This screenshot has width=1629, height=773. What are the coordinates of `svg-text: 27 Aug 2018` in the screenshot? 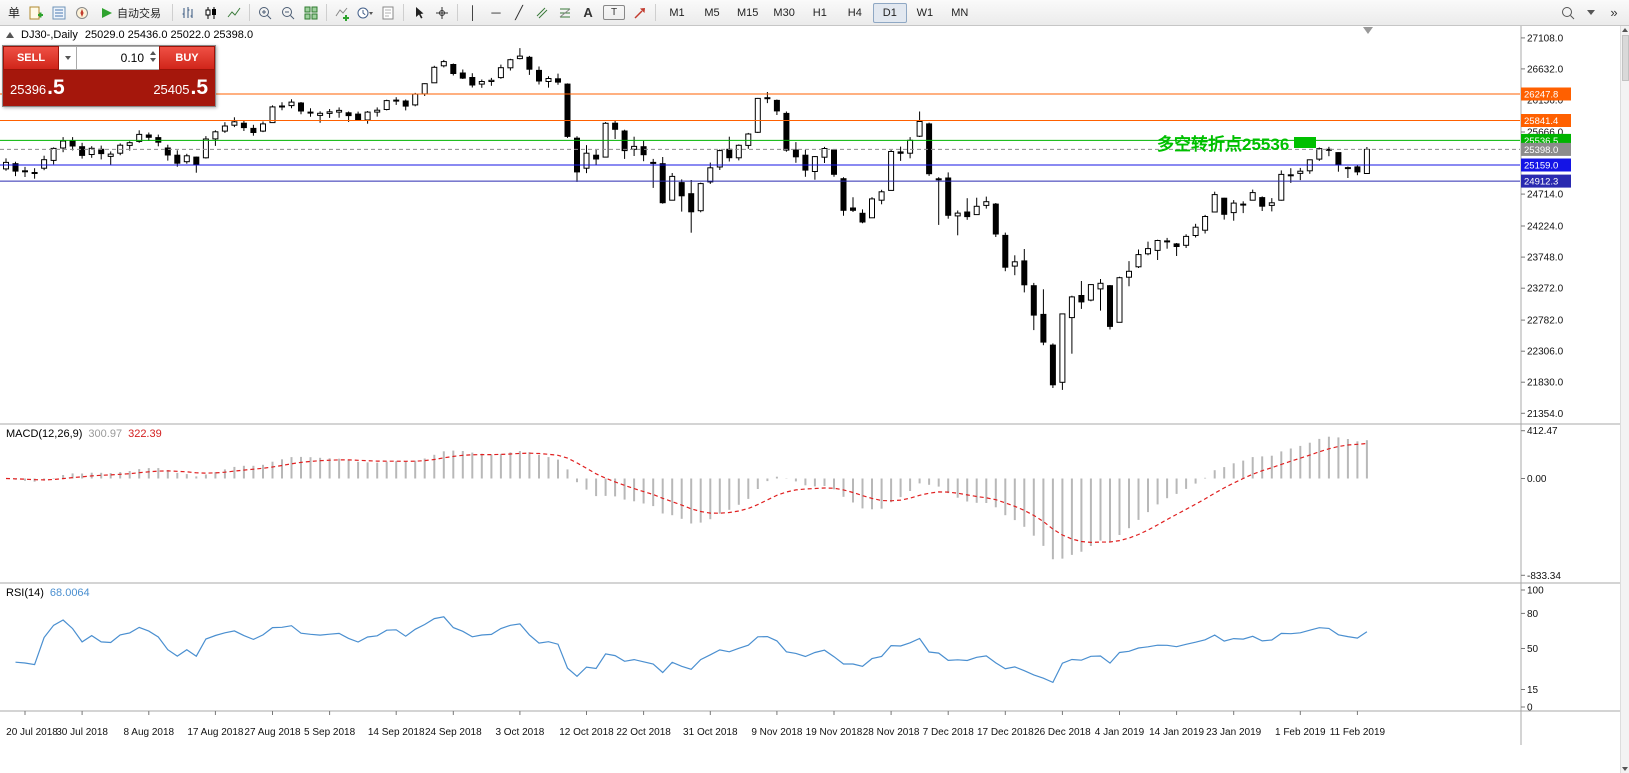 It's located at (272, 732).